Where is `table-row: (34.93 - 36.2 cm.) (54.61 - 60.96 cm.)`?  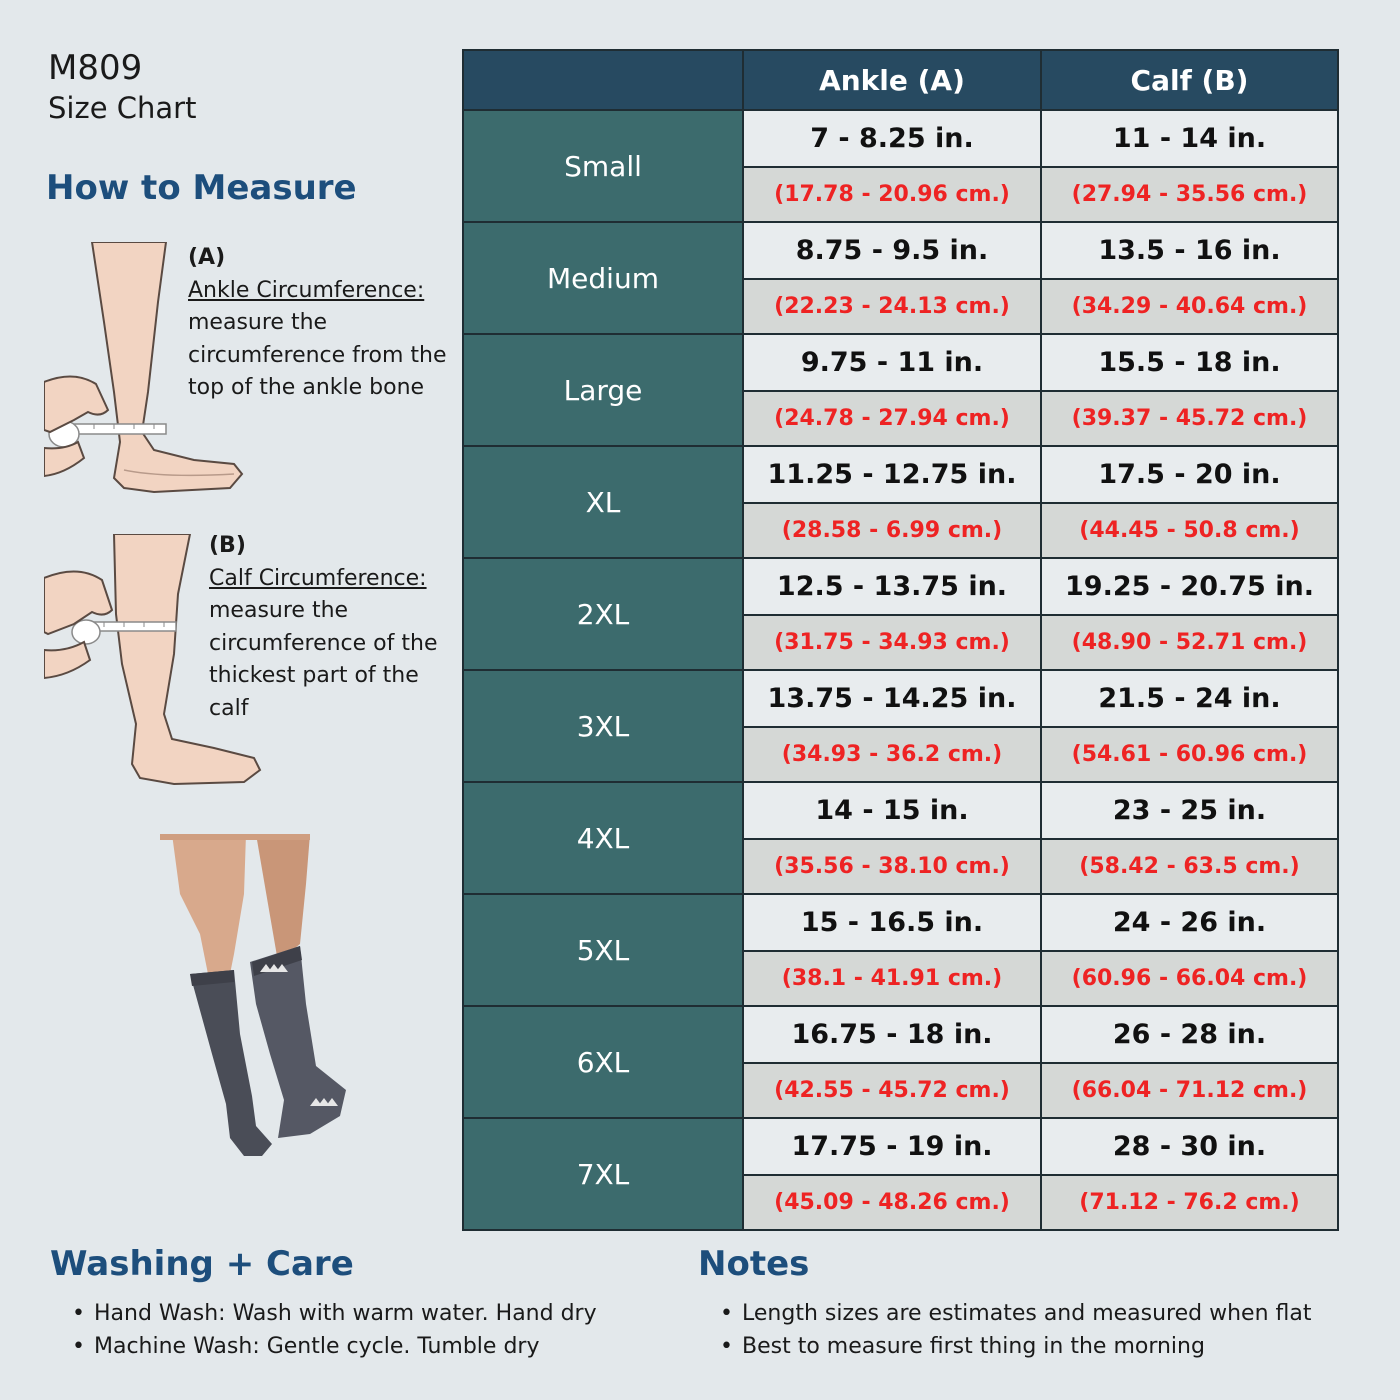 table-row: (34.93 - 36.2 cm.) (54.61 - 60.96 cm.) is located at coordinates (901, 754).